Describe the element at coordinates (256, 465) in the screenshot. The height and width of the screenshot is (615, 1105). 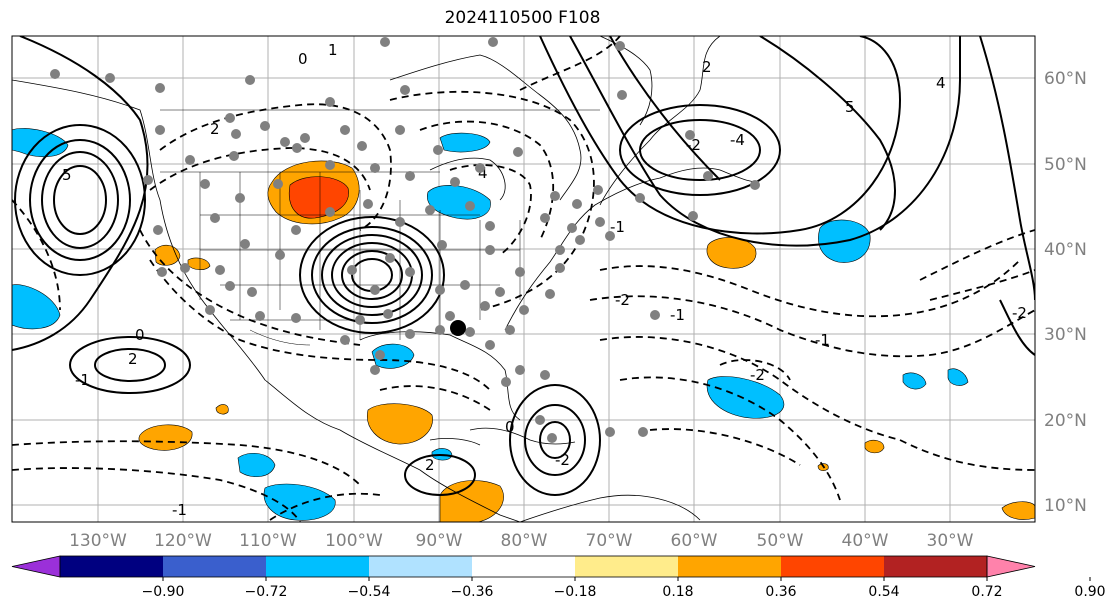
I see `negative-anomaly-pacific-s1` at that location.